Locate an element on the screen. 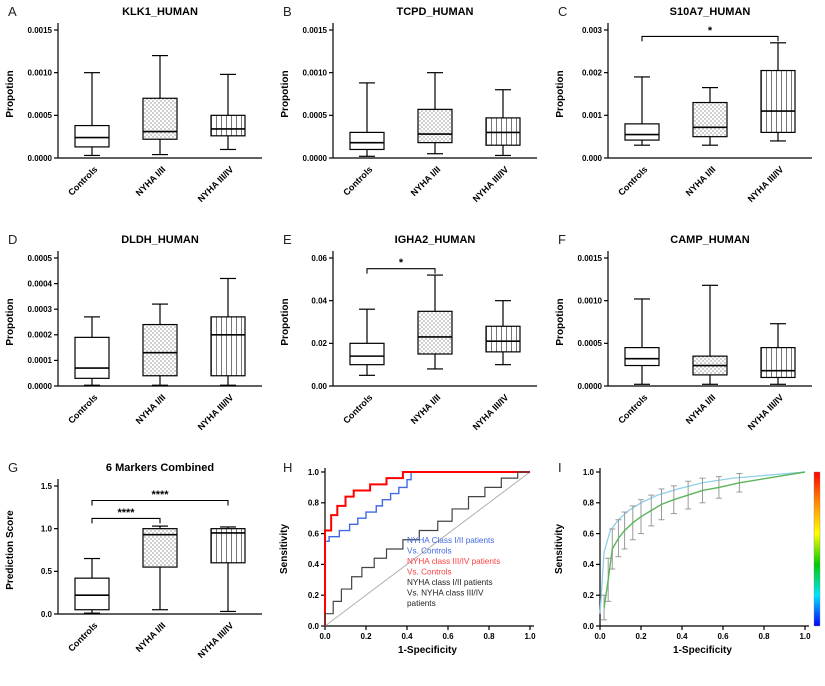  svg-text: 0.0004 is located at coordinates (40, 283).